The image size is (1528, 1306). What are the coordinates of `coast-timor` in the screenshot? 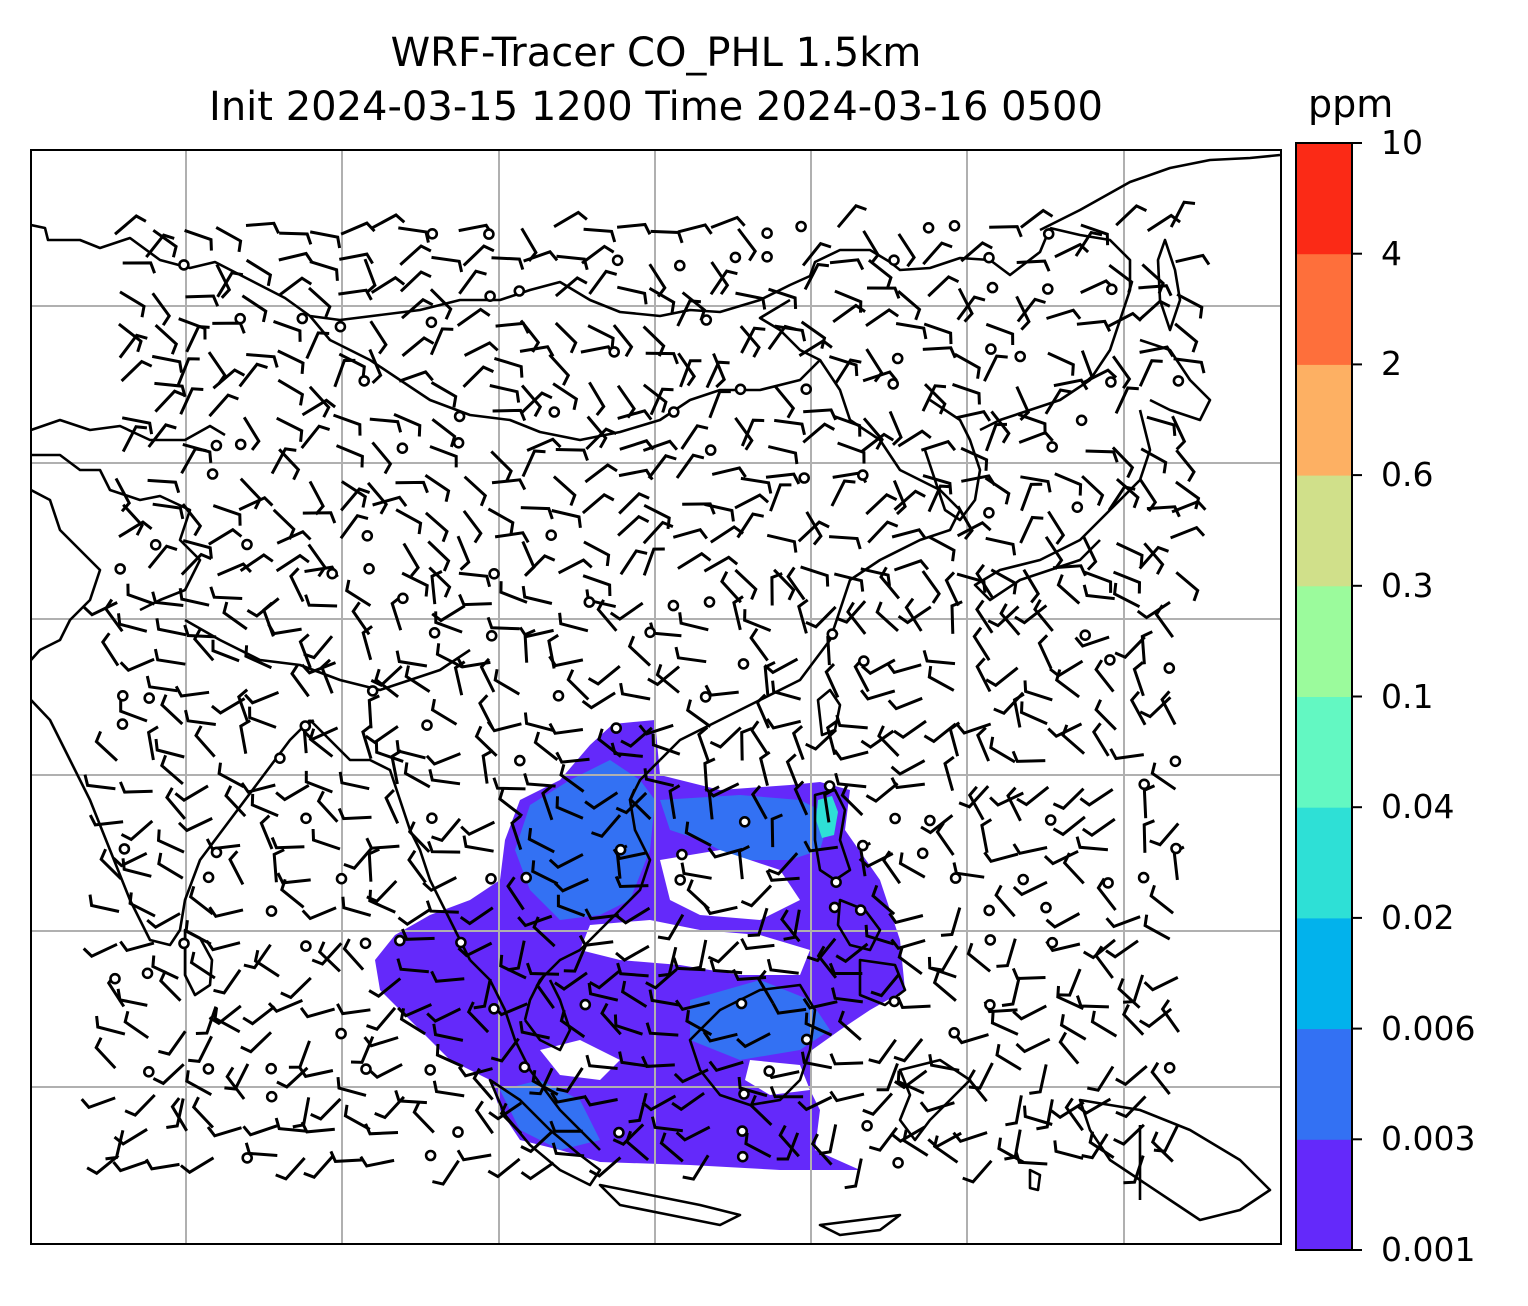 It's located at (860, 1225).